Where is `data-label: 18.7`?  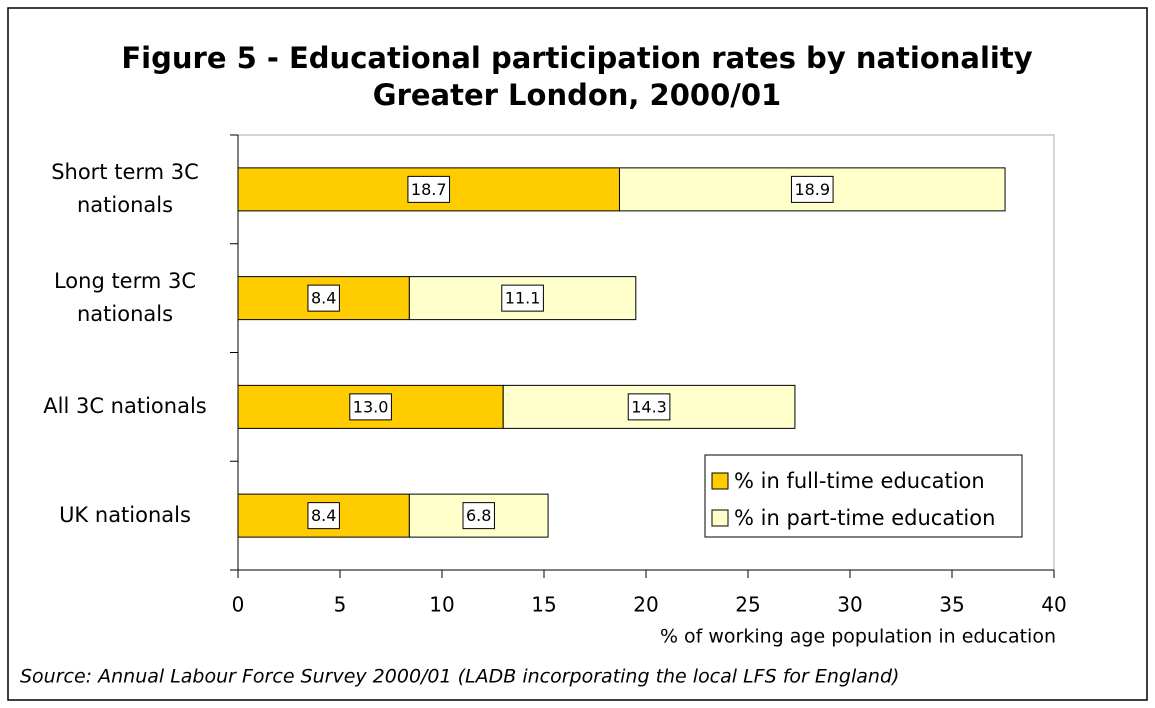
data-label: 18.7 is located at coordinates (429, 189).